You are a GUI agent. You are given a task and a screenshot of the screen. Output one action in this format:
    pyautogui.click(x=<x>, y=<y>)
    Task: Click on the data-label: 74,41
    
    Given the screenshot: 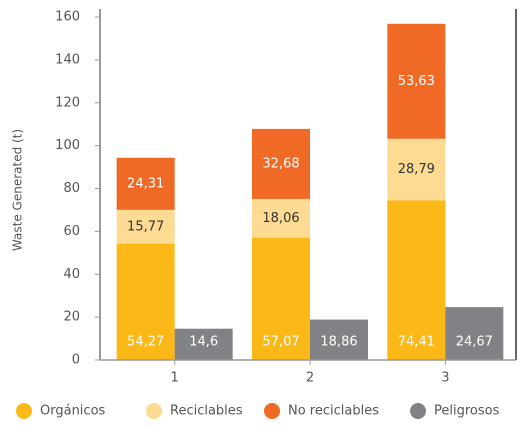 What is the action you would take?
    pyautogui.click(x=416, y=342)
    